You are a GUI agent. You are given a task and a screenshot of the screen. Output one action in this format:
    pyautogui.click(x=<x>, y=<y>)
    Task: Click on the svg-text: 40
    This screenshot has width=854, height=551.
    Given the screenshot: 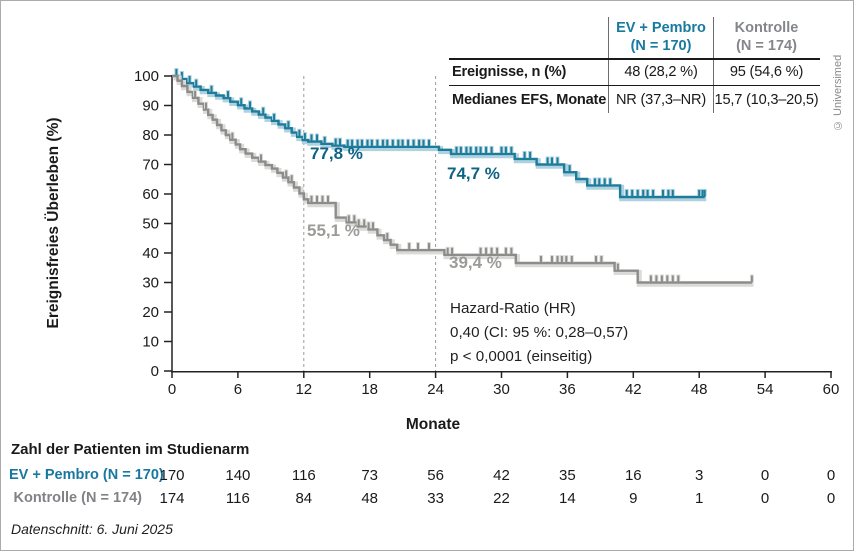 What is the action you would take?
    pyautogui.click(x=150, y=253)
    